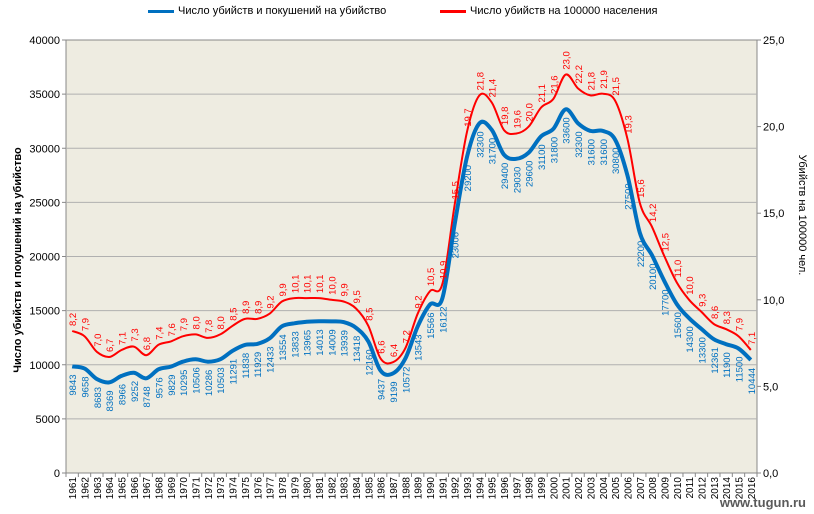  What do you see at coordinates (73, 319) in the screenshot?
I see `data-label-rate: 8,2` at bounding box center [73, 319].